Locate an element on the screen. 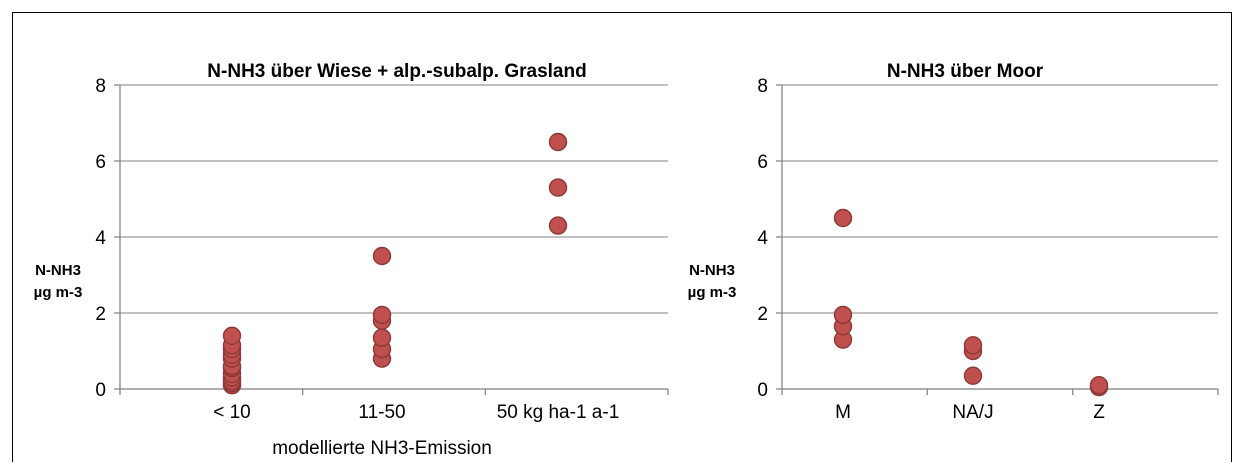 This screenshot has height=465, width=1246. x-axis-label: modellierte NH3-Emission is located at coordinates (382, 448).